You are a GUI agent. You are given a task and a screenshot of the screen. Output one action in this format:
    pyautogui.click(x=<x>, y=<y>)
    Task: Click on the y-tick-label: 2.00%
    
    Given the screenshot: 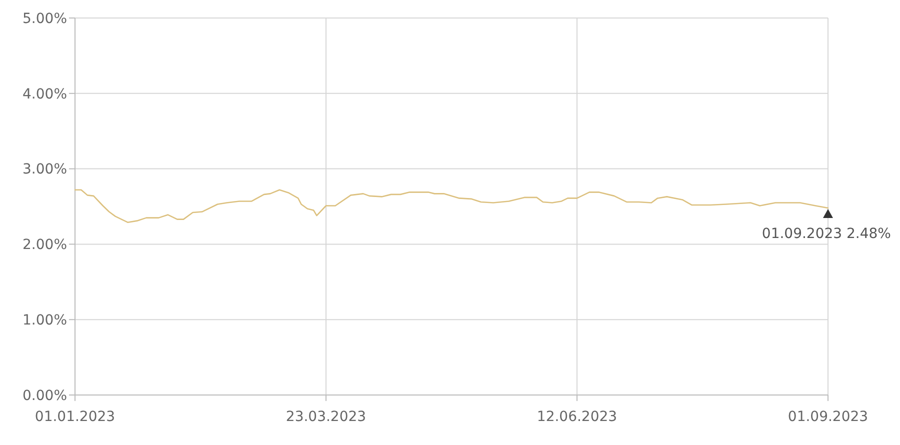 What is the action you would take?
    pyautogui.click(x=44, y=245)
    